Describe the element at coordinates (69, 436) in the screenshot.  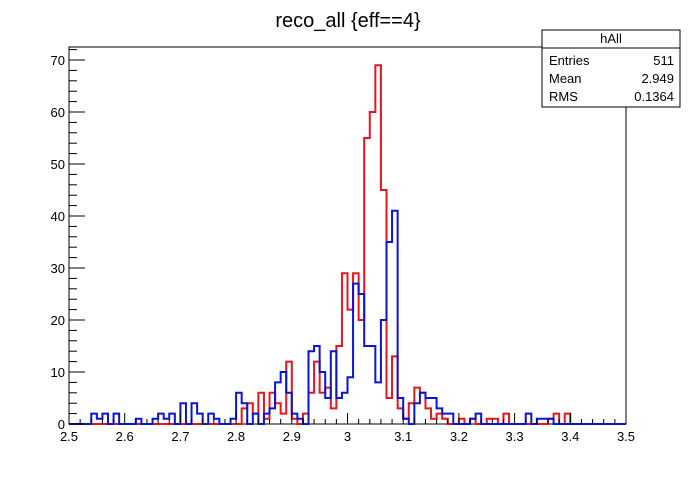
I see `x-tick-label: 2.5` at that location.